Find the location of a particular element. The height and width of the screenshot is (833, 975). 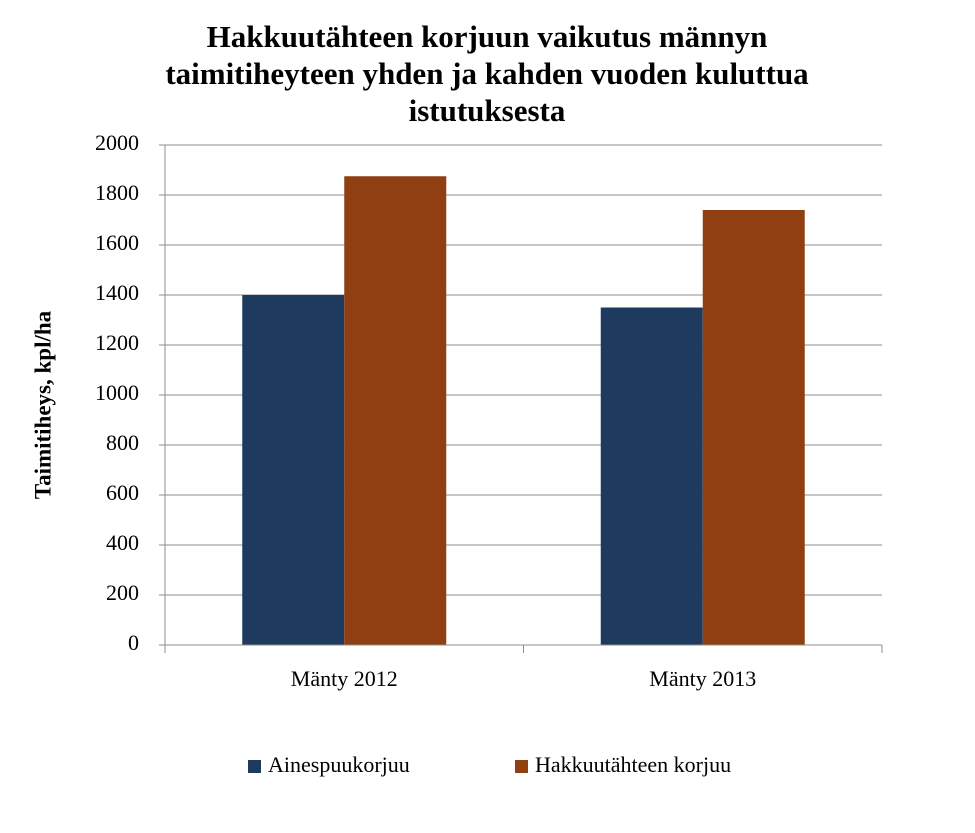

legend-label: Hakkuutähteen korjuu is located at coordinates (633, 764).